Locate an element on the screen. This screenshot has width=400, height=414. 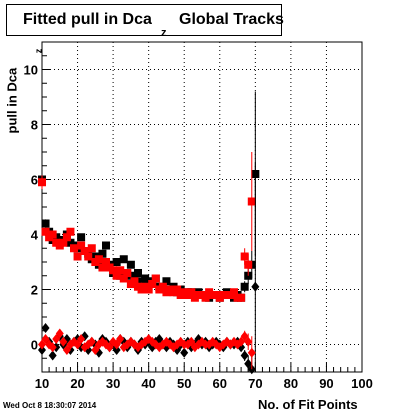
y-axis-label: pull in Dca is located at coordinates (12, 100).